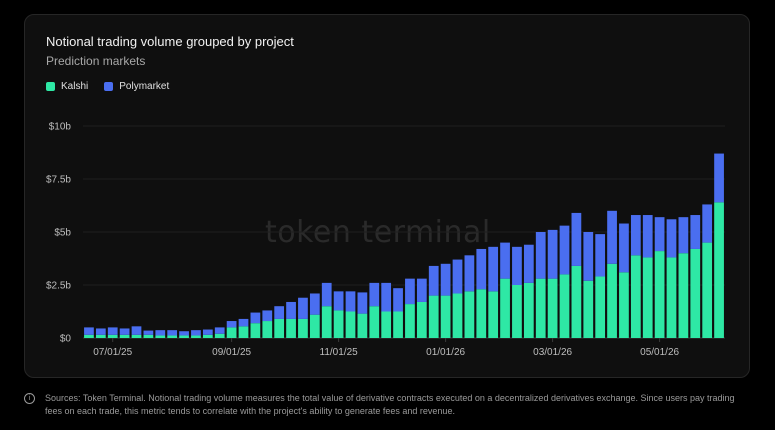 The width and height of the screenshot is (775, 430). What do you see at coordinates (58, 180) in the screenshot?
I see `y-tick-label: $7.5b` at bounding box center [58, 180].